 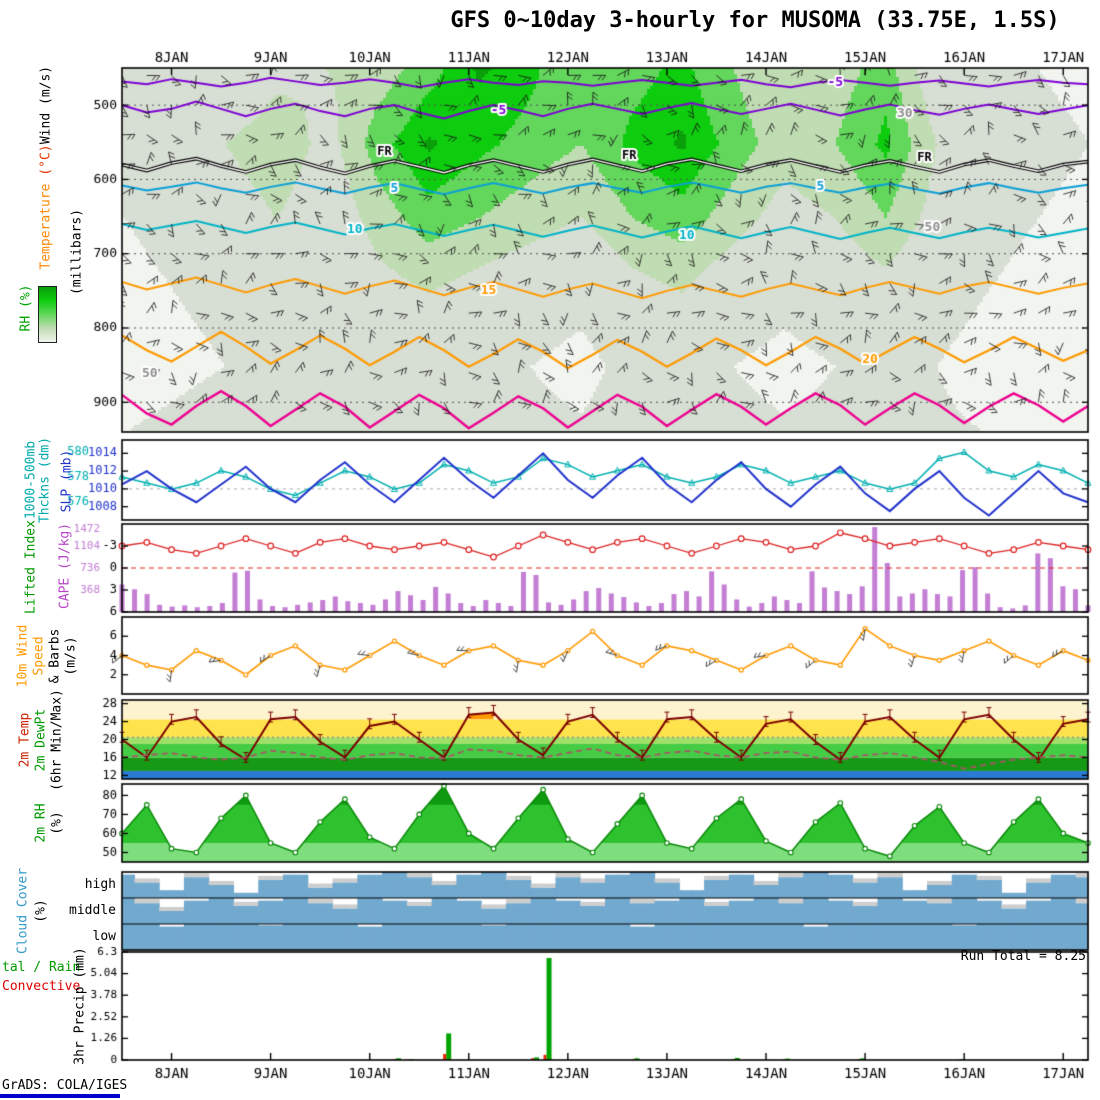 I want to click on lifted-index-label: Lifted Index, so click(x=31, y=567).